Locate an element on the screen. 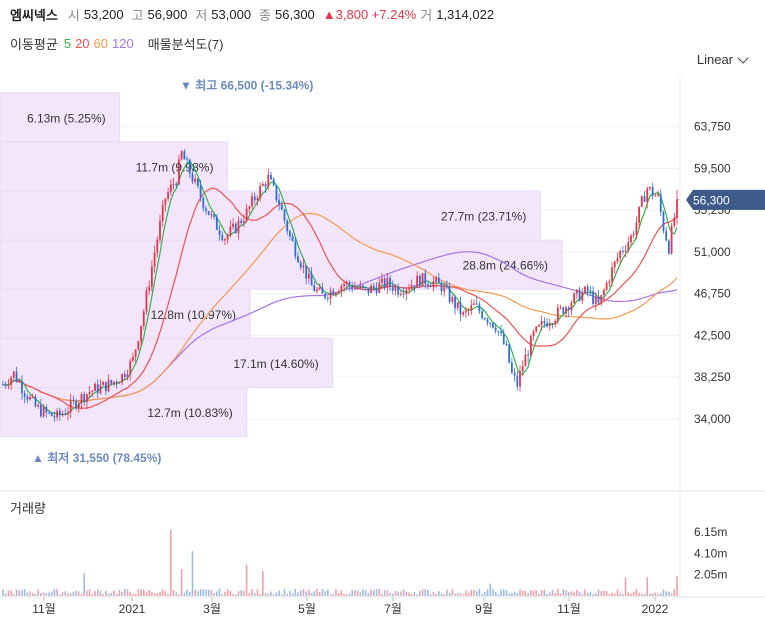  time-tick-label: 2022 is located at coordinates (655, 609).